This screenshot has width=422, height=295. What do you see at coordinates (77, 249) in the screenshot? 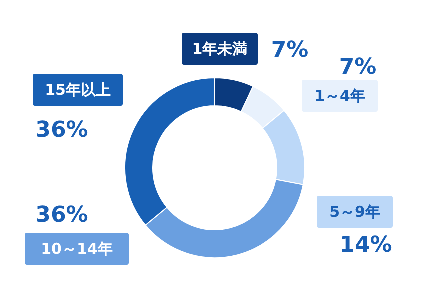
I see `slice-label: 10～14年` at bounding box center [77, 249].